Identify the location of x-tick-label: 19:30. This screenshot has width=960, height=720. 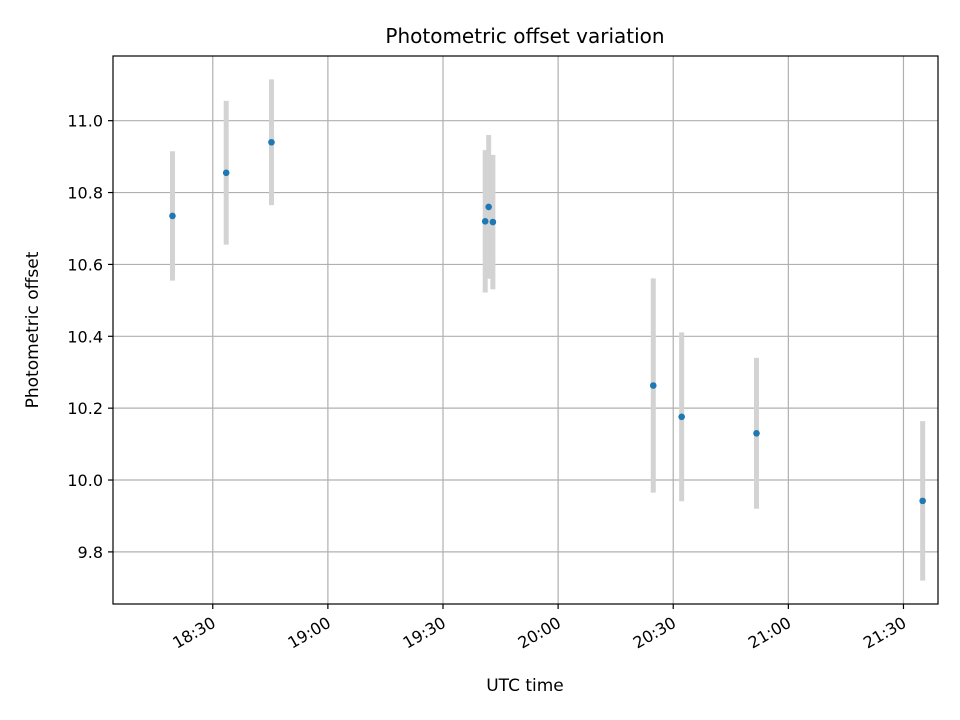
(424, 633).